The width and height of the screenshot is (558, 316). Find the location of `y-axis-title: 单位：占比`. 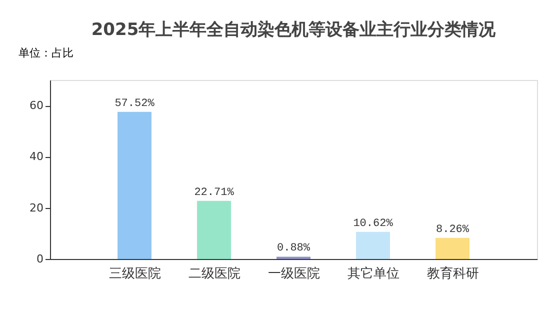

y-axis-title: 单位：占比 is located at coordinates (46, 53).